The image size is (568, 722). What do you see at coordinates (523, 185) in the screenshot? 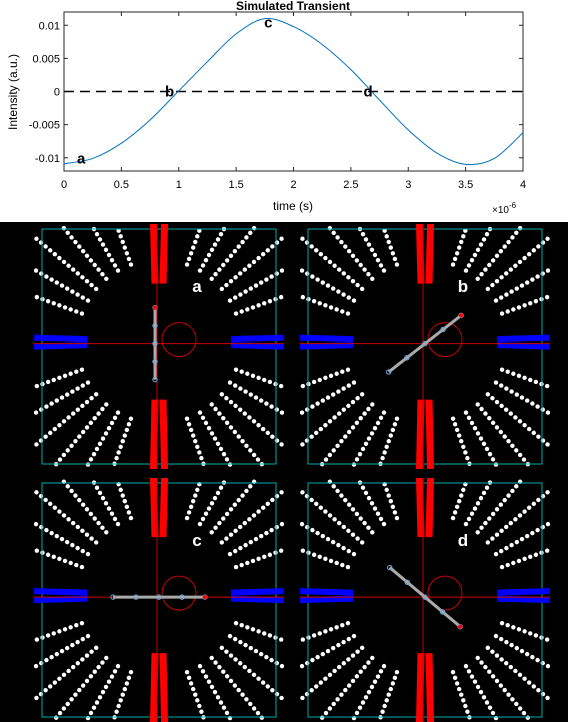
I see `x-tick-label: 4` at bounding box center [523, 185].